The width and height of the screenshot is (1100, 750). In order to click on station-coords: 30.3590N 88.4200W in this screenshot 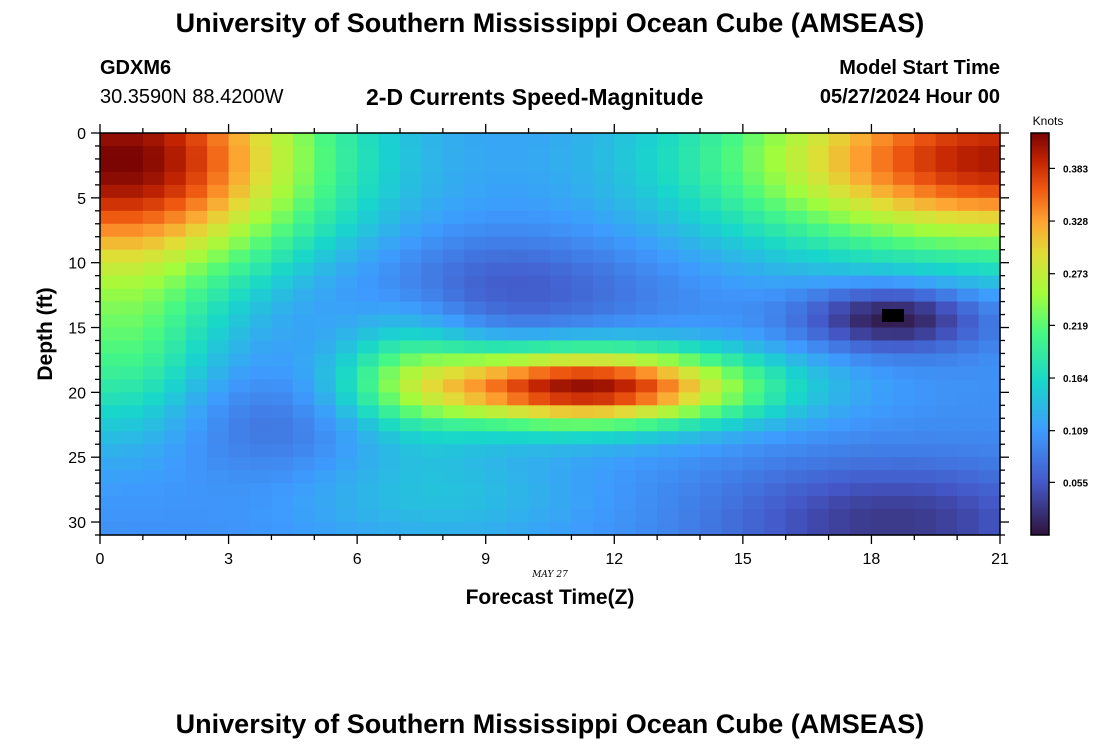, I will do `click(192, 97)`.